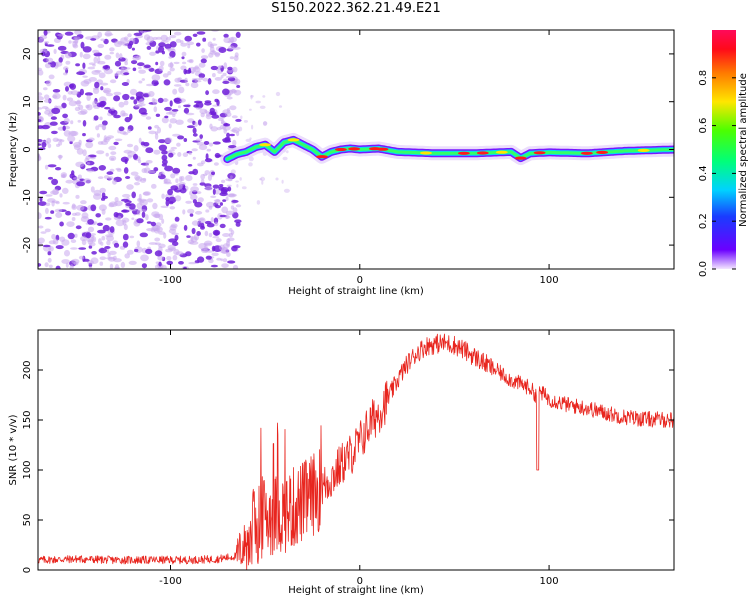  I want to click on y-tick-label: 100, so click(27, 469).